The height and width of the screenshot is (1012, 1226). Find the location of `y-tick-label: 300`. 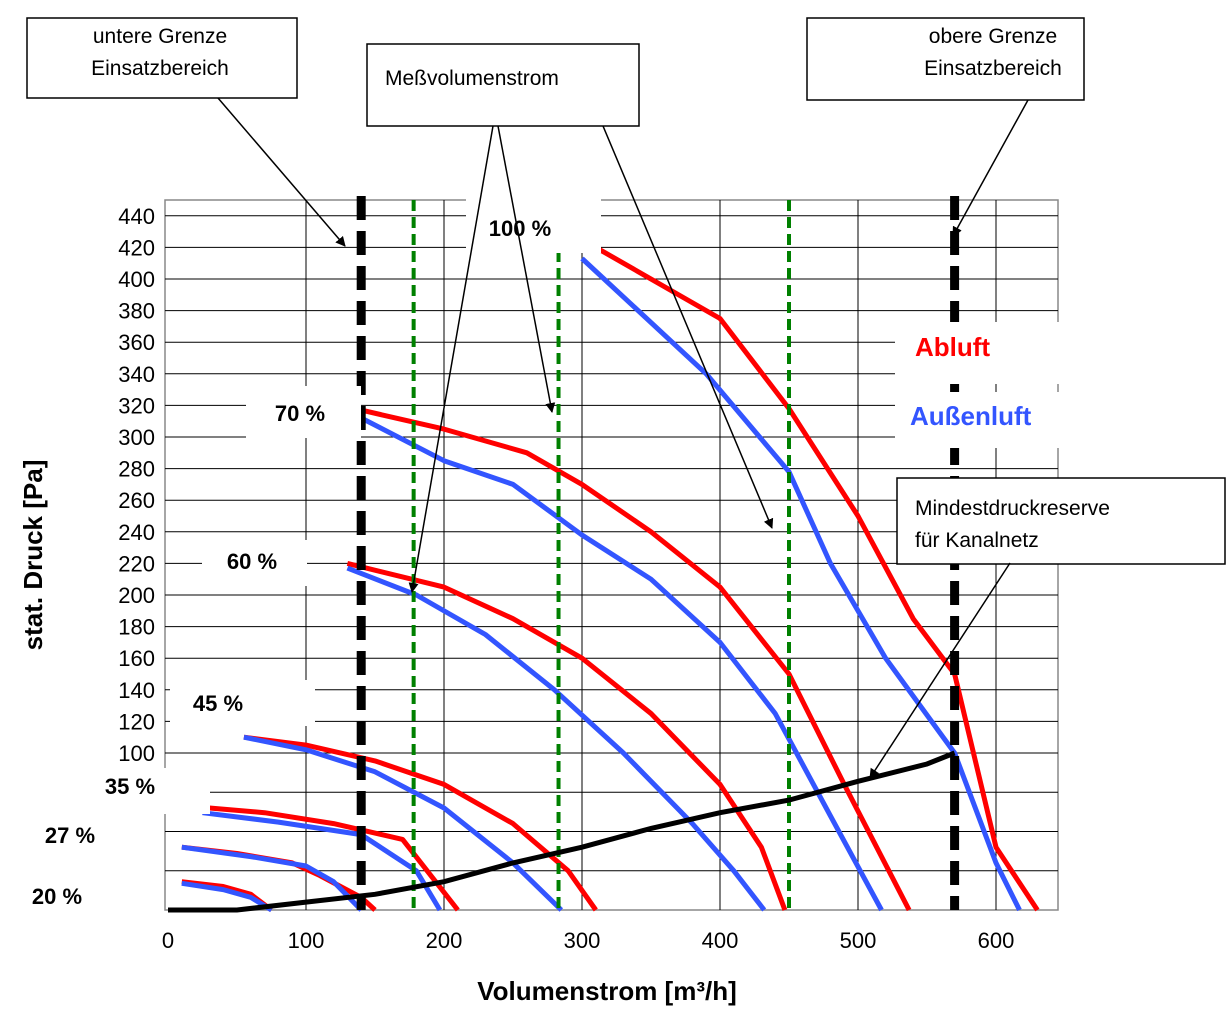

y-tick-label: 300 is located at coordinates (136, 437).